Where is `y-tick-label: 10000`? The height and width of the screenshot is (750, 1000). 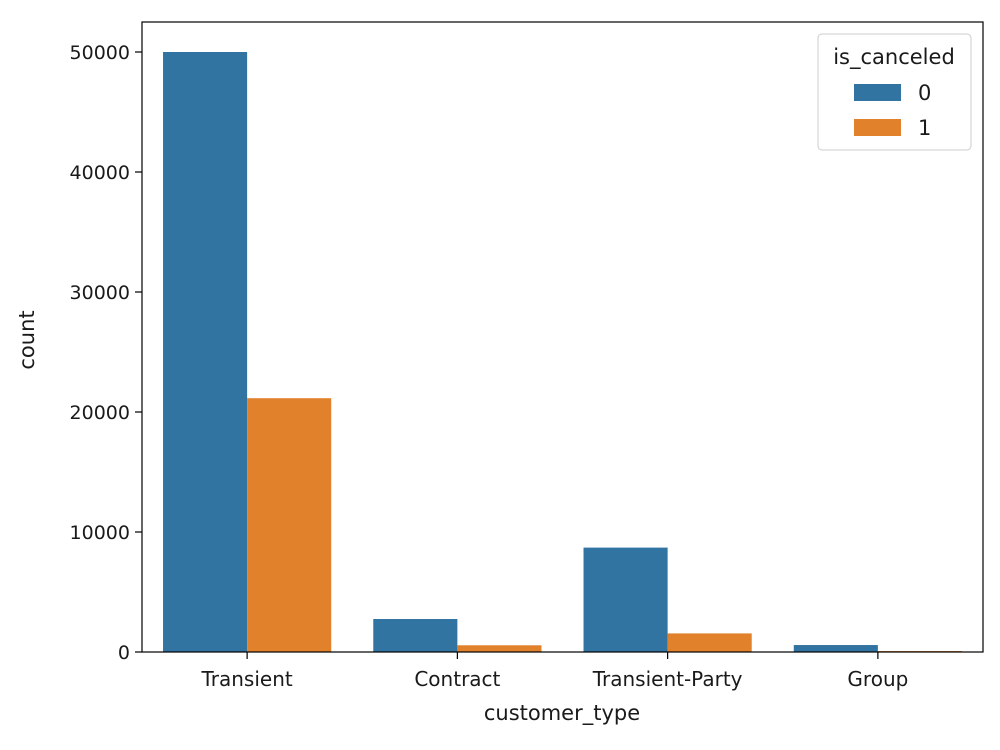
y-tick-label: 10000 is located at coordinates (100, 533).